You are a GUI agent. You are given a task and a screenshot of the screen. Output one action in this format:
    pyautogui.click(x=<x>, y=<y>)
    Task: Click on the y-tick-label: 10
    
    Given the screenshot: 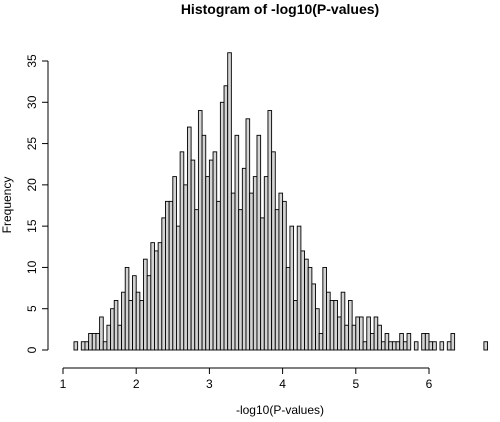 What is the action you would take?
    pyautogui.click(x=32, y=267)
    